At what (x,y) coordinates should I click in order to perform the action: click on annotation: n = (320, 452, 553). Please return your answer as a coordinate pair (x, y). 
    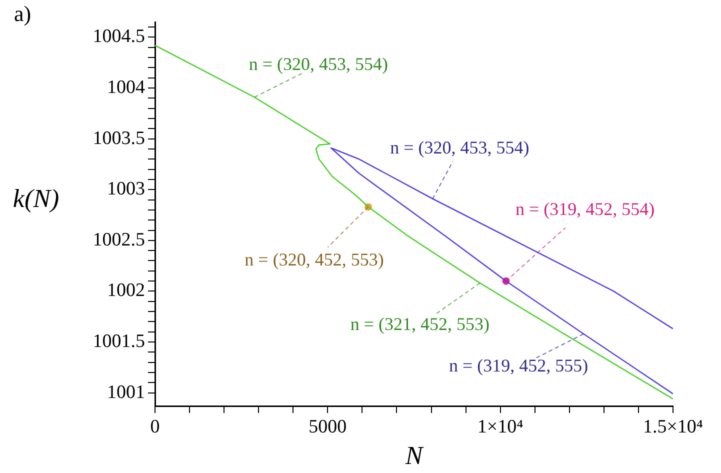
    Looking at the image, I should click on (314, 260).